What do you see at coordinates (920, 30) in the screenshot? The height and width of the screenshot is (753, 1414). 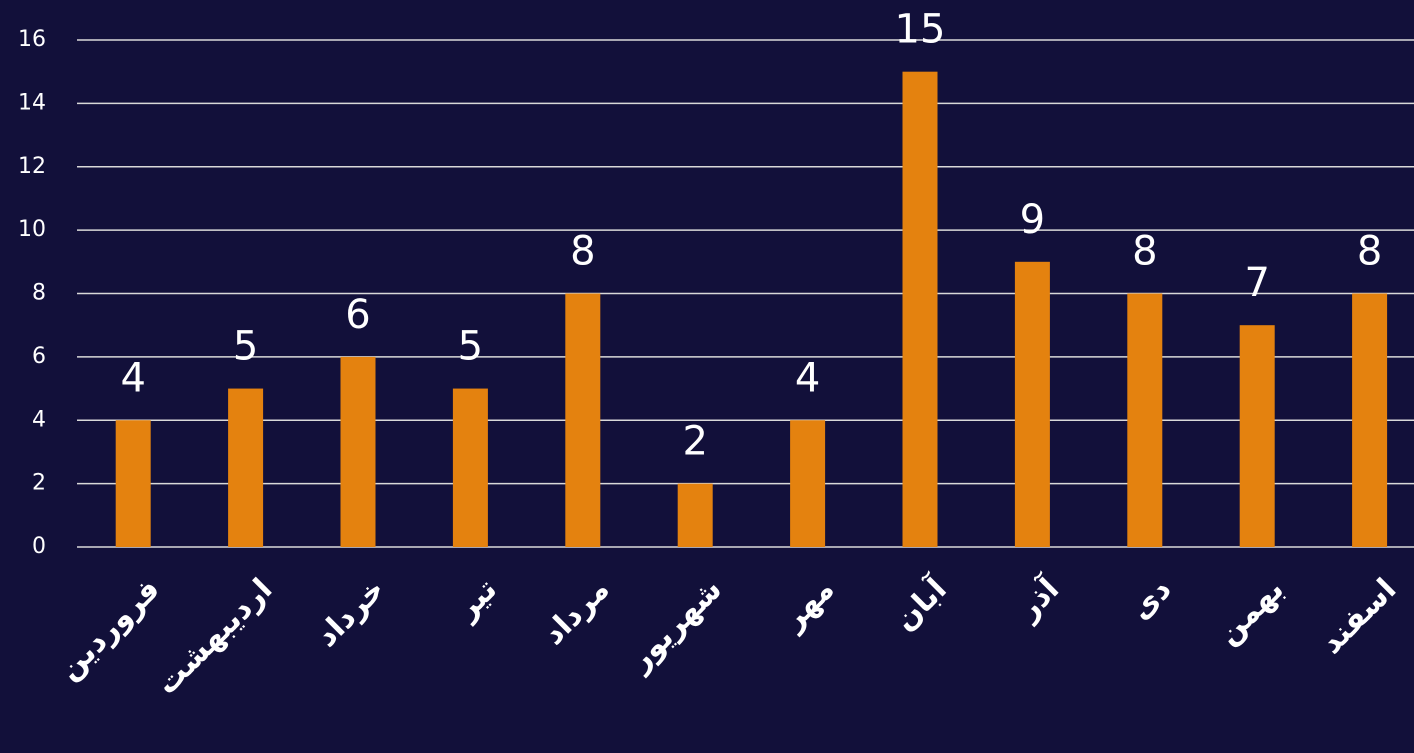 I see `data-label: 15` at bounding box center [920, 30].